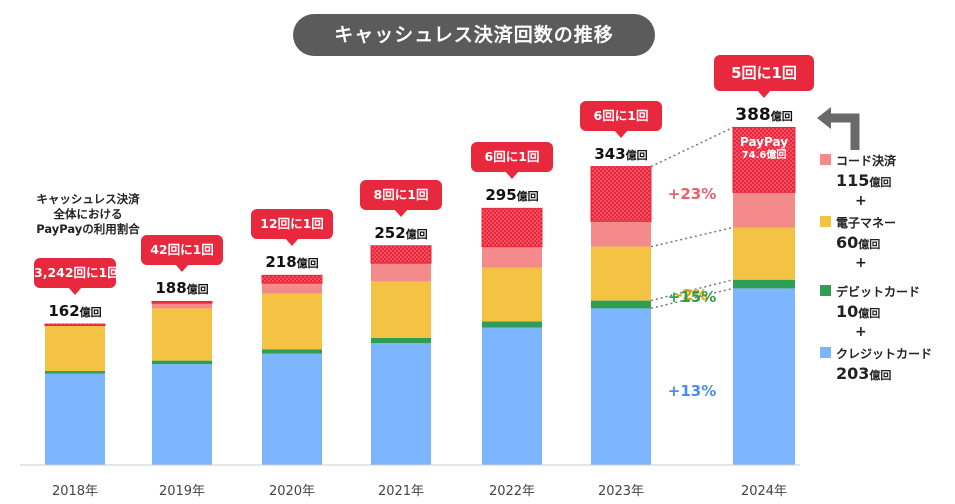 Image resolution: width=955 pixels, height=504 pixels. I want to click on x-tick-label-1: 2019年, so click(182, 491).